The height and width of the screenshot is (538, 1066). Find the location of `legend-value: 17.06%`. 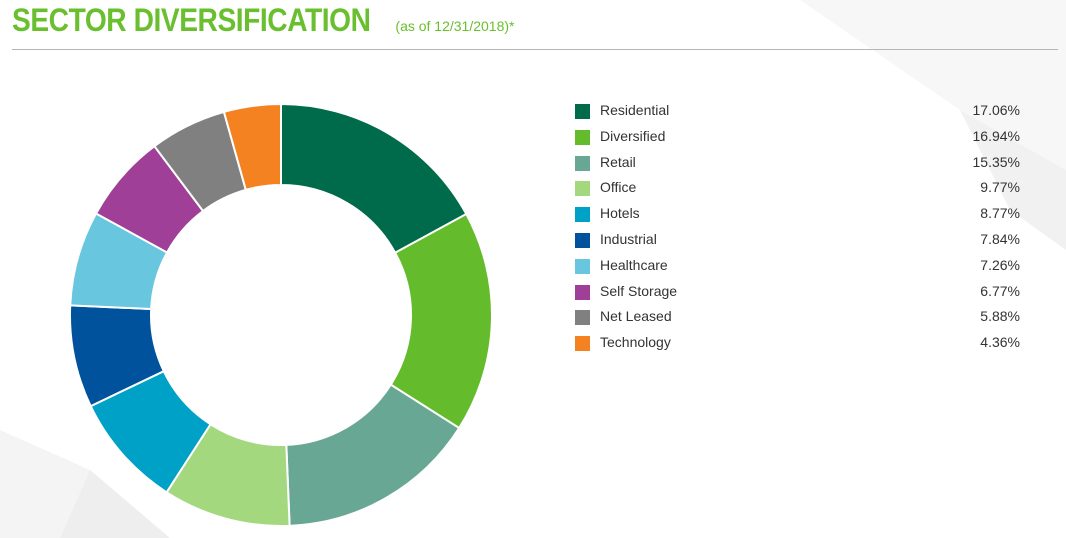

legend-value: 17.06% is located at coordinates (996, 110).